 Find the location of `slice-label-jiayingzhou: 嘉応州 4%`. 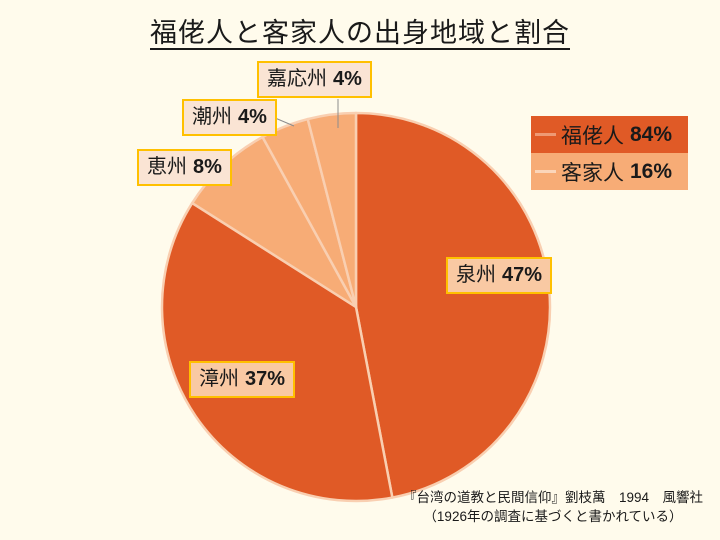

slice-label-jiayingzhou: 嘉応州 4% is located at coordinates (314, 79).